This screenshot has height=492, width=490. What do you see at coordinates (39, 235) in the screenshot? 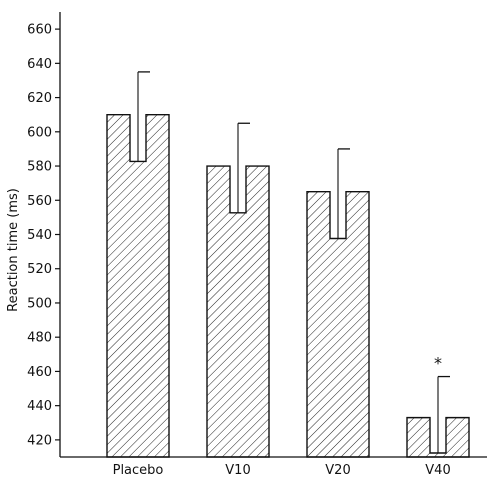
I see `y-tick-label: 540` at bounding box center [39, 235].